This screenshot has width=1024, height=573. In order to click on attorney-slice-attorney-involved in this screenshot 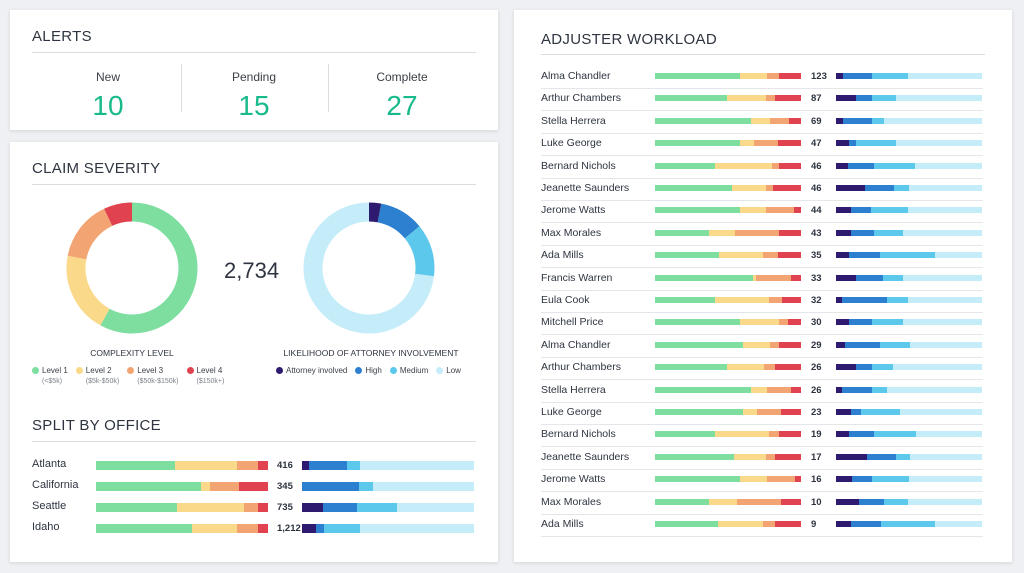, I will do `click(375, 212)`.